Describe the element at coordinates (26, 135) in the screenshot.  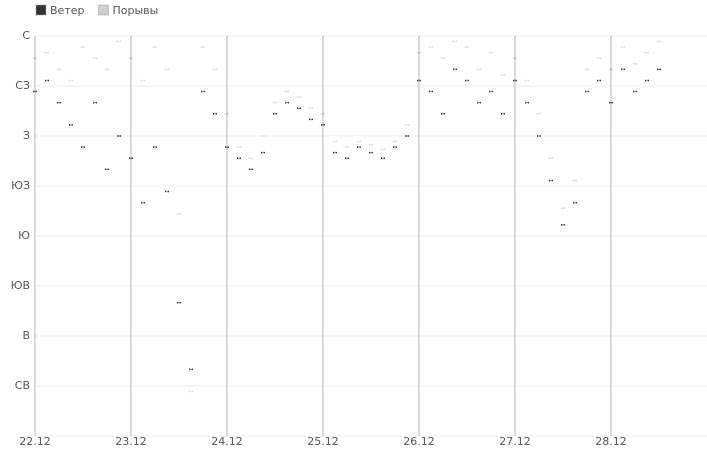
I see `y-tick-label: З` at that location.